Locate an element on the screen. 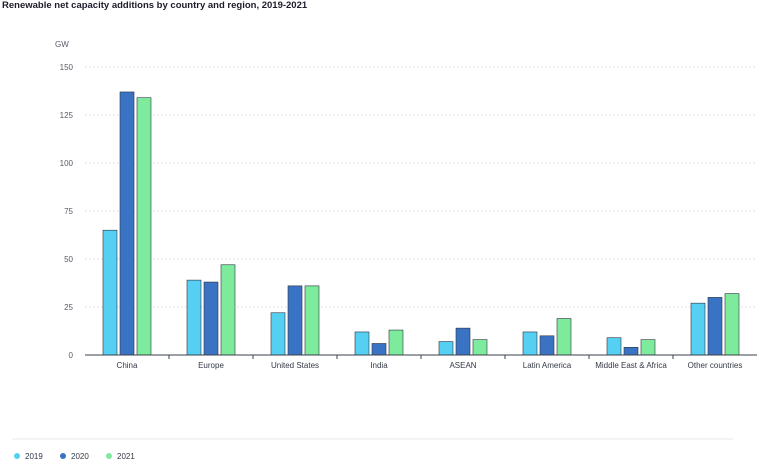 The image size is (768, 475). x-tick-label: United States is located at coordinates (295, 365).